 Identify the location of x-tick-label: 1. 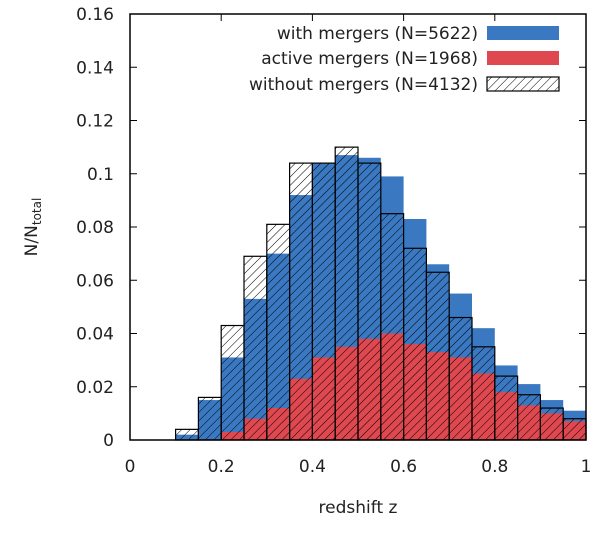
(586, 467).